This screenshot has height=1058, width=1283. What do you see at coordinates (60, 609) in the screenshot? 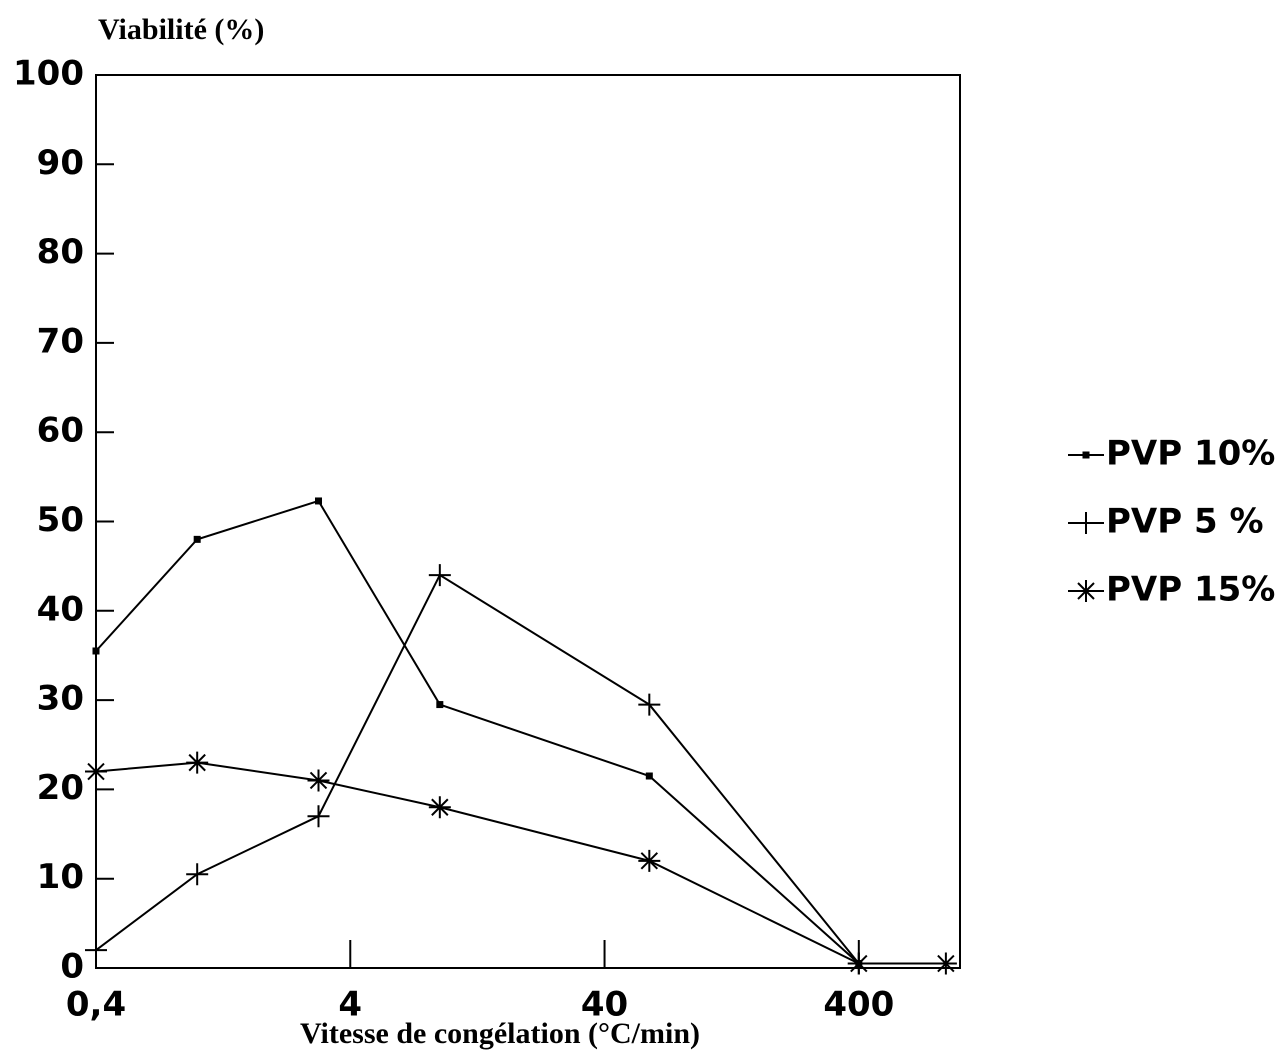
I see `y-tick-label: 40` at bounding box center [60, 609].